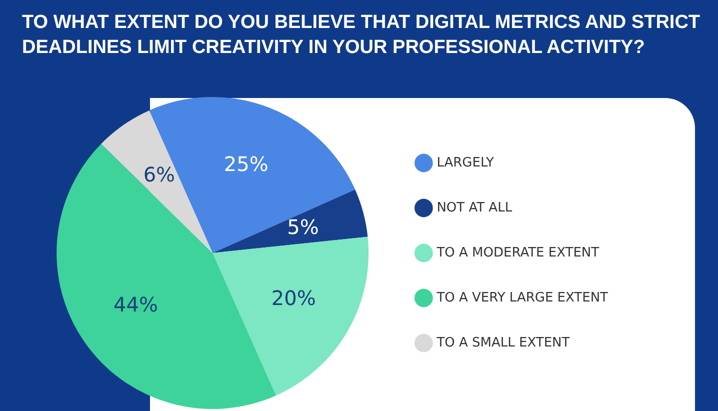 The image size is (718, 411). Describe the element at coordinates (474, 208) in the screenshot. I see `legend-label: NOT AT ALL` at that location.